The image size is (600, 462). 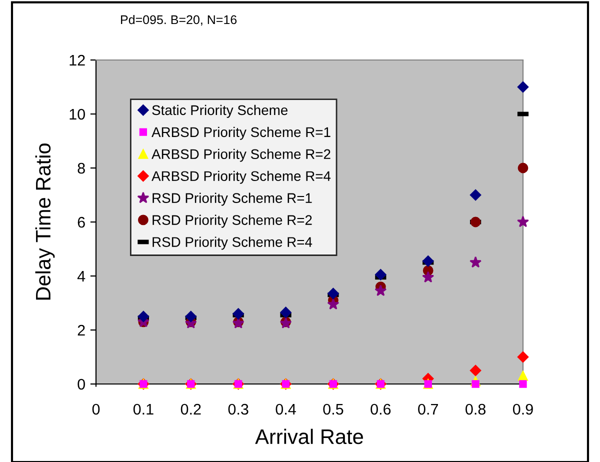 I want to click on x-tick-label: 0.8, so click(x=476, y=409).